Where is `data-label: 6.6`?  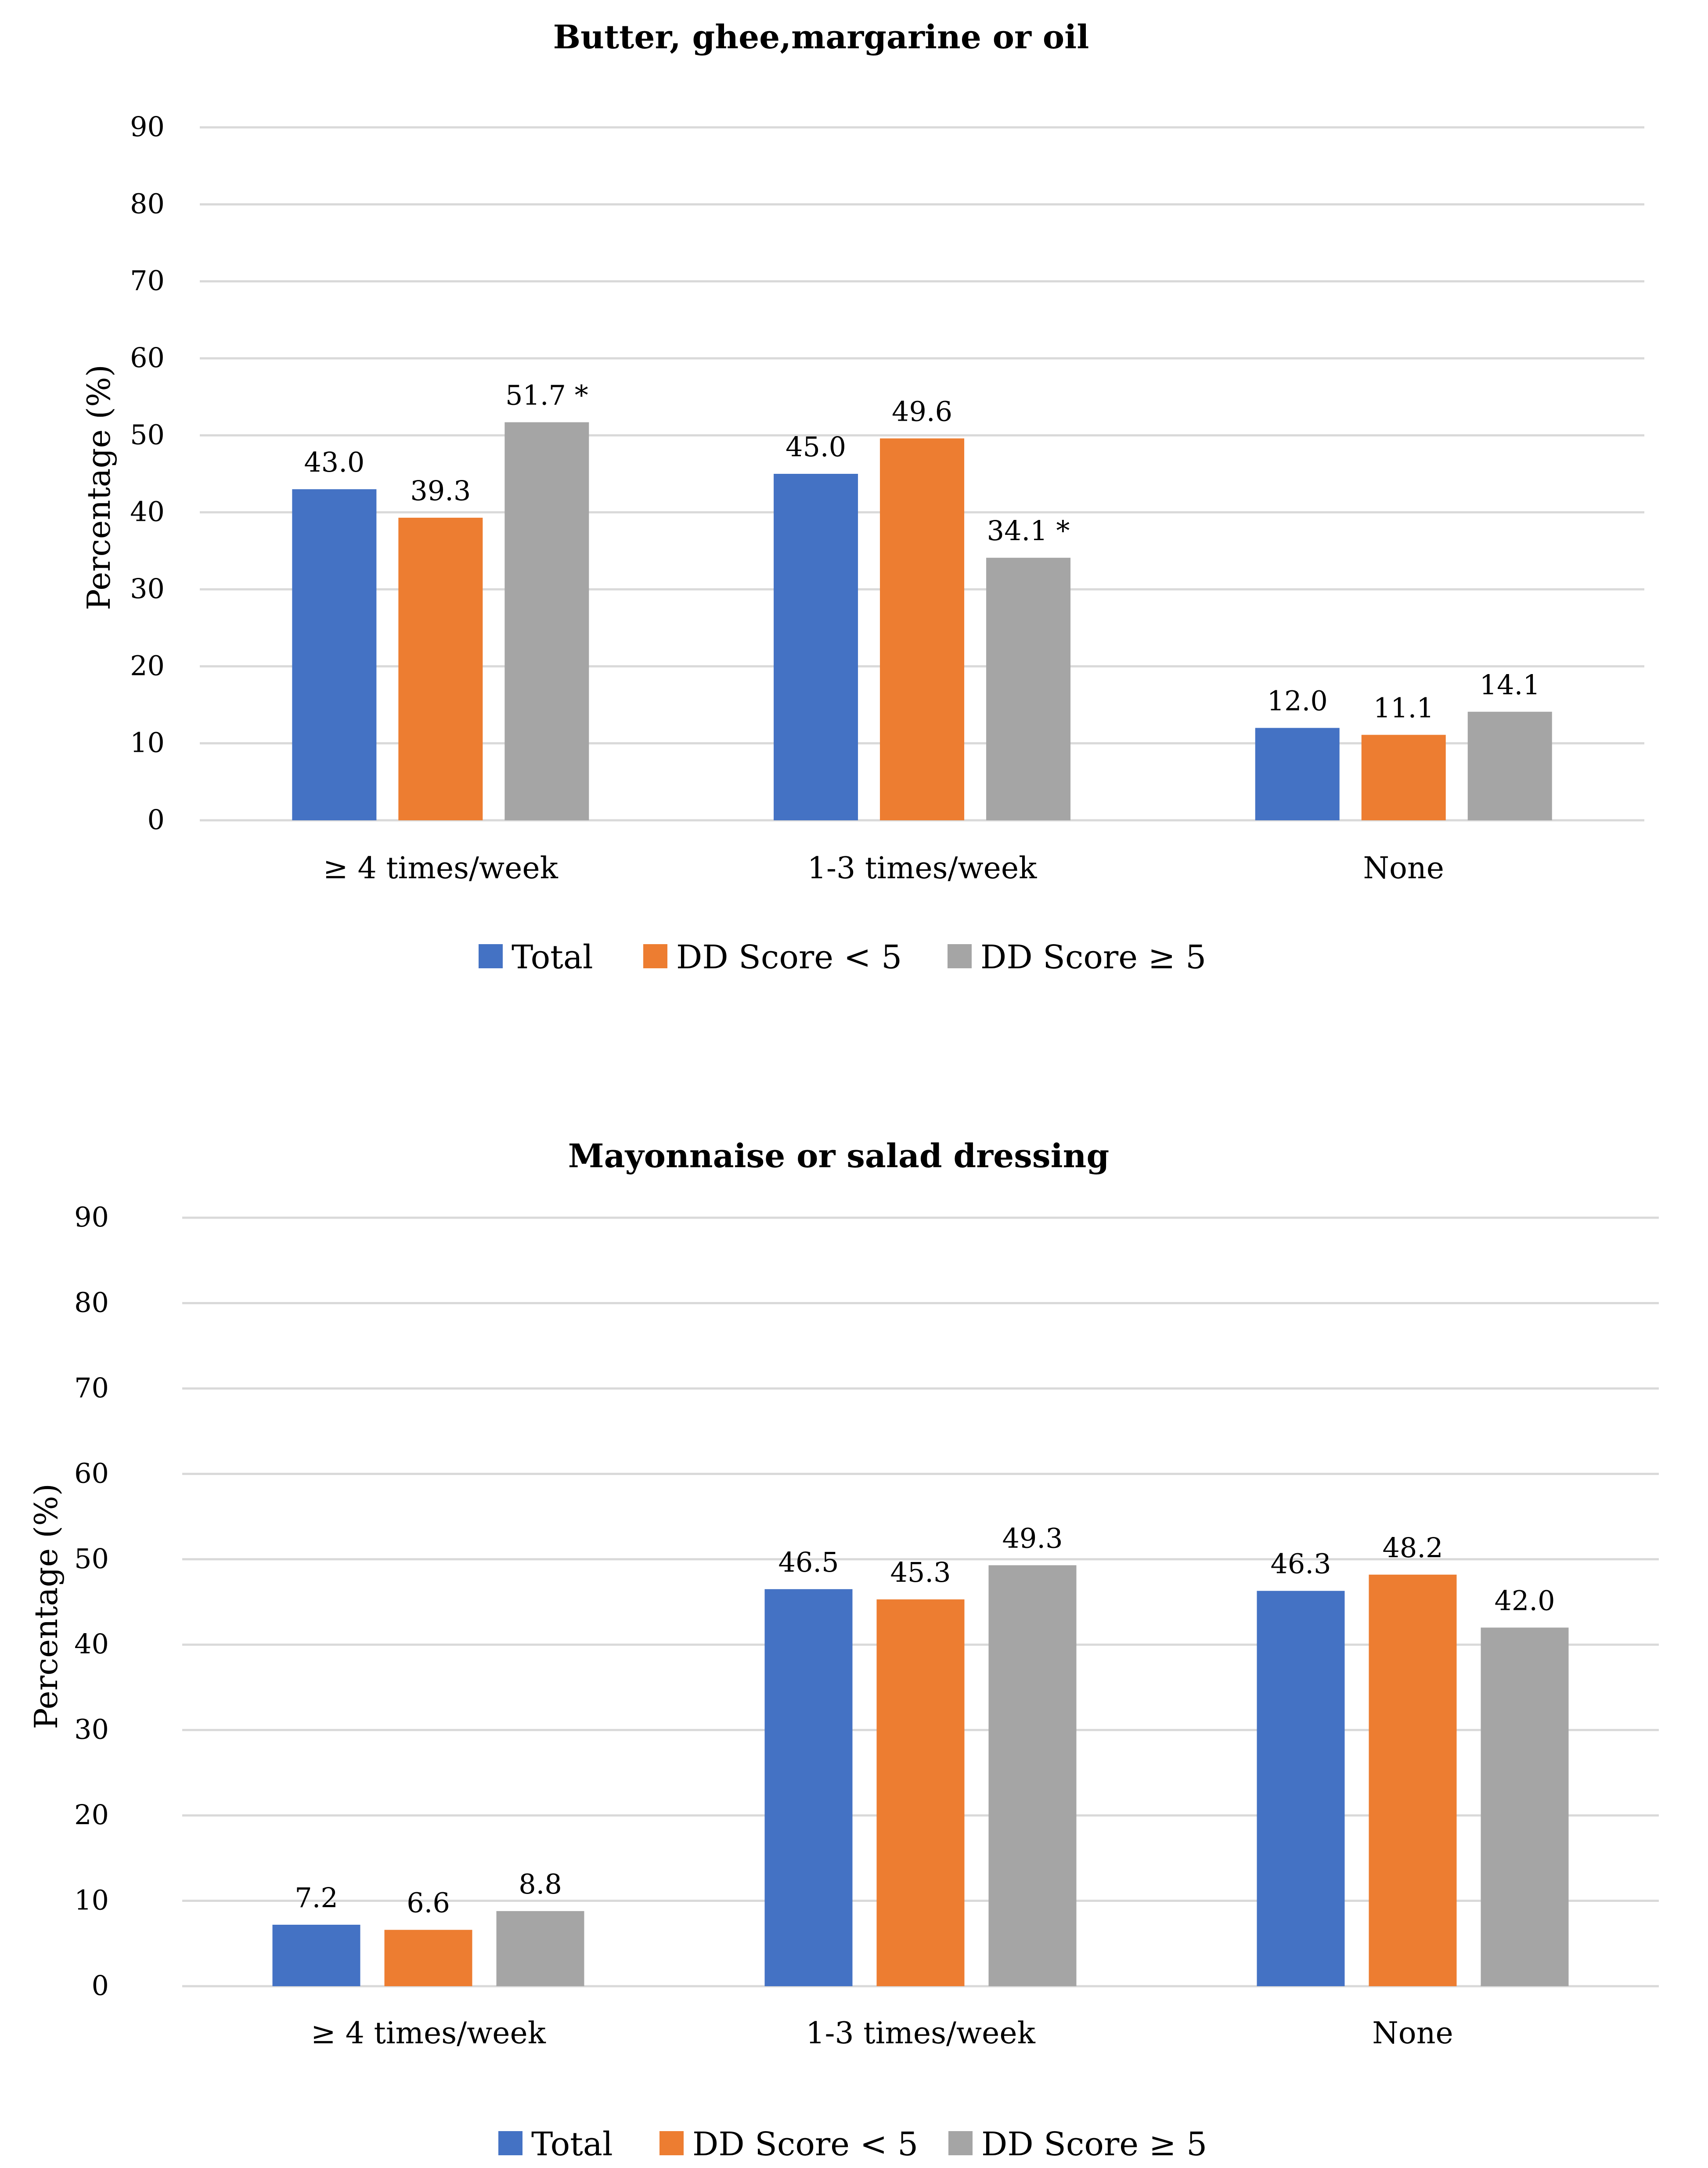 data-label: 6.6 is located at coordinates (428, 1903).